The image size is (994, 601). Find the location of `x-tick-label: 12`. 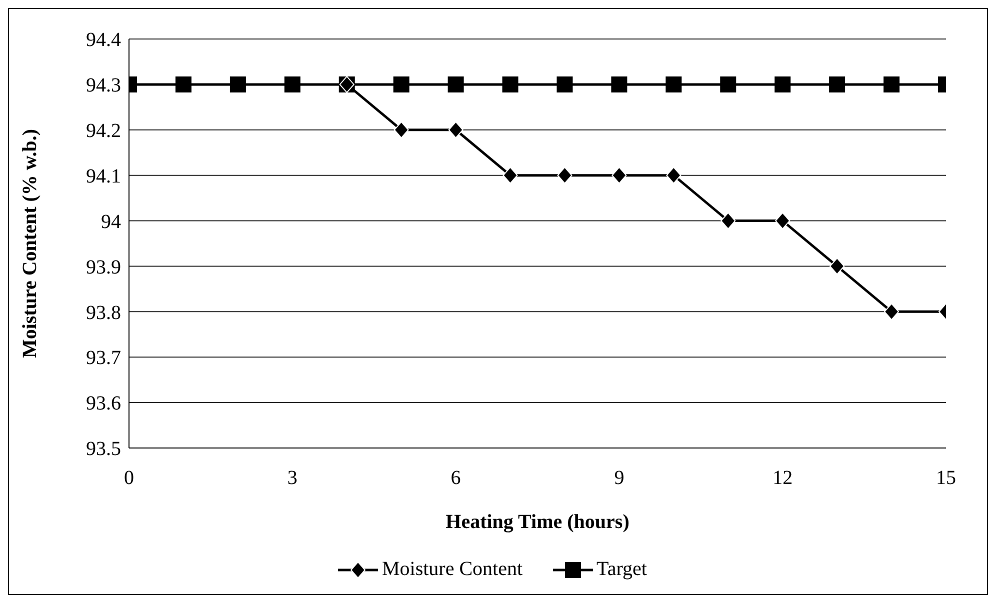

x-tick-label: 12 is located at coordinates (782, 478).